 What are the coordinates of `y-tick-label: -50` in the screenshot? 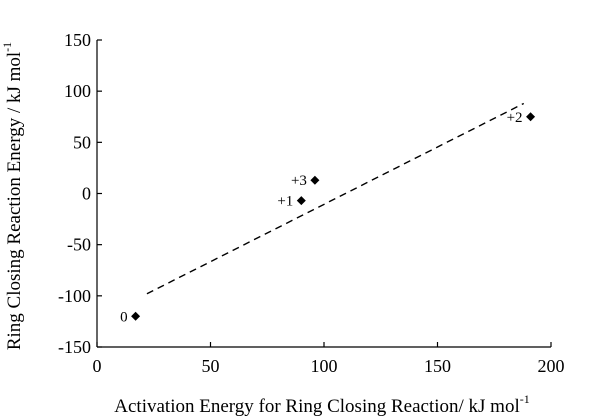 It's located at (79, 245).